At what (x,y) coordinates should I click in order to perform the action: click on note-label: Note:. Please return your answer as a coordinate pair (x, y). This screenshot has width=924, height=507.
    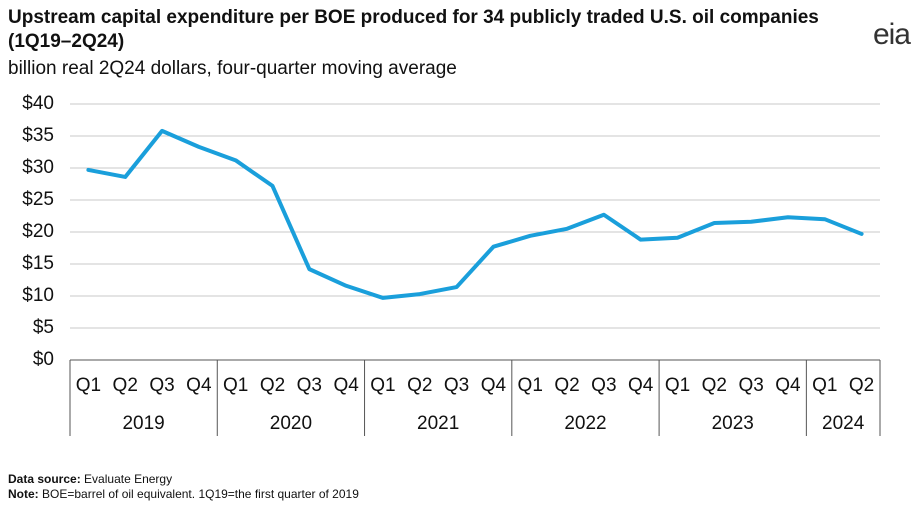
    Looking at the image, I should click on (23, 494).